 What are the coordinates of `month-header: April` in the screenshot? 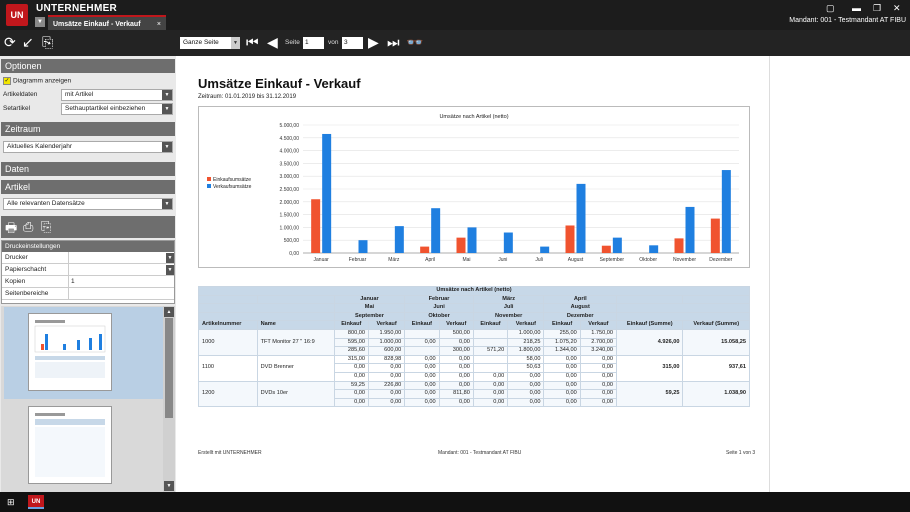 It's located at (580, 299).